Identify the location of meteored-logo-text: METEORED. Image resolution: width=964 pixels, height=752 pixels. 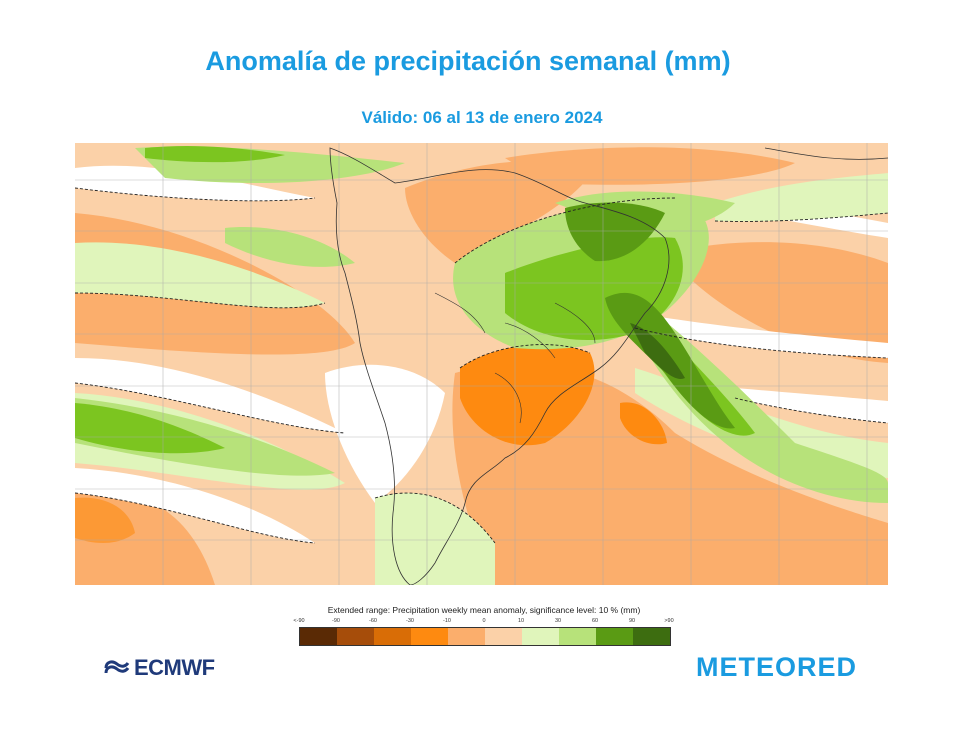
(777, 667).